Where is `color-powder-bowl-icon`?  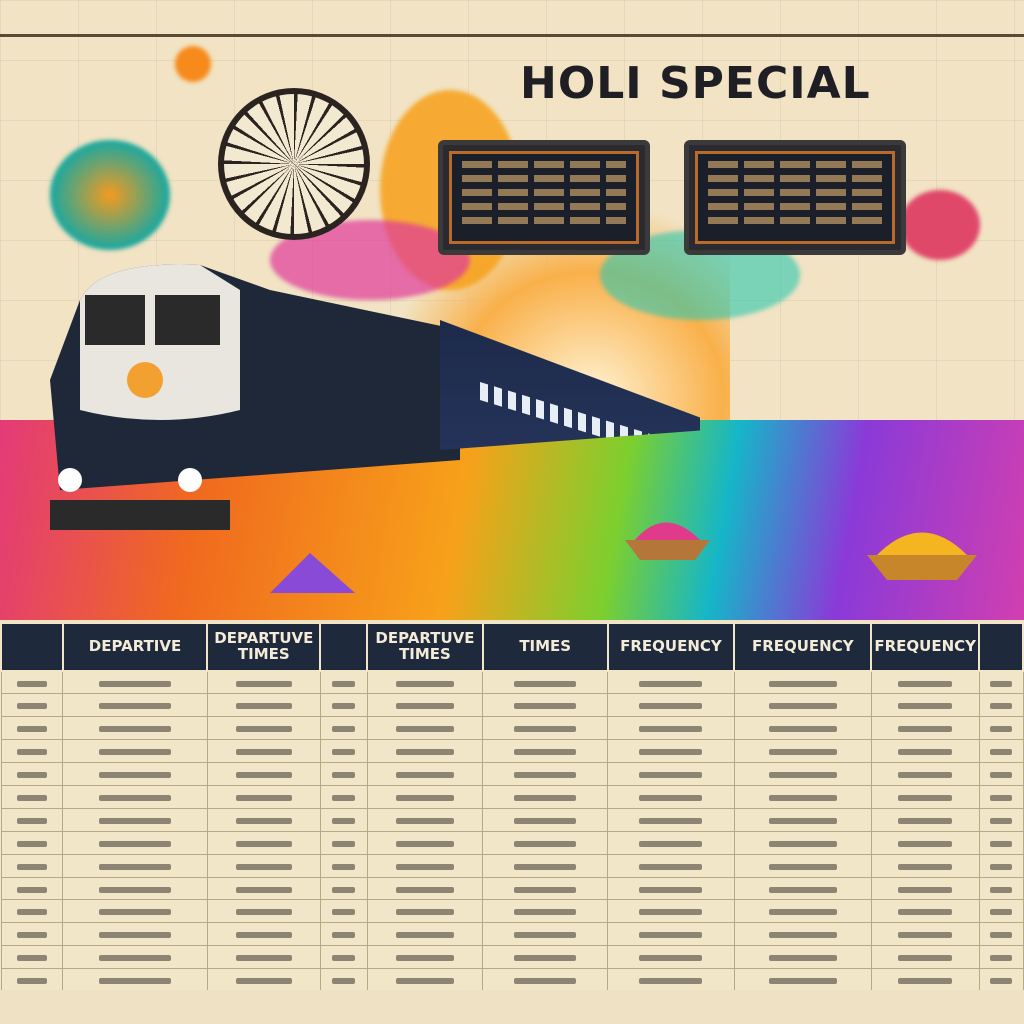 color-powder-bowl-icon is located at coordinates (667, 541).